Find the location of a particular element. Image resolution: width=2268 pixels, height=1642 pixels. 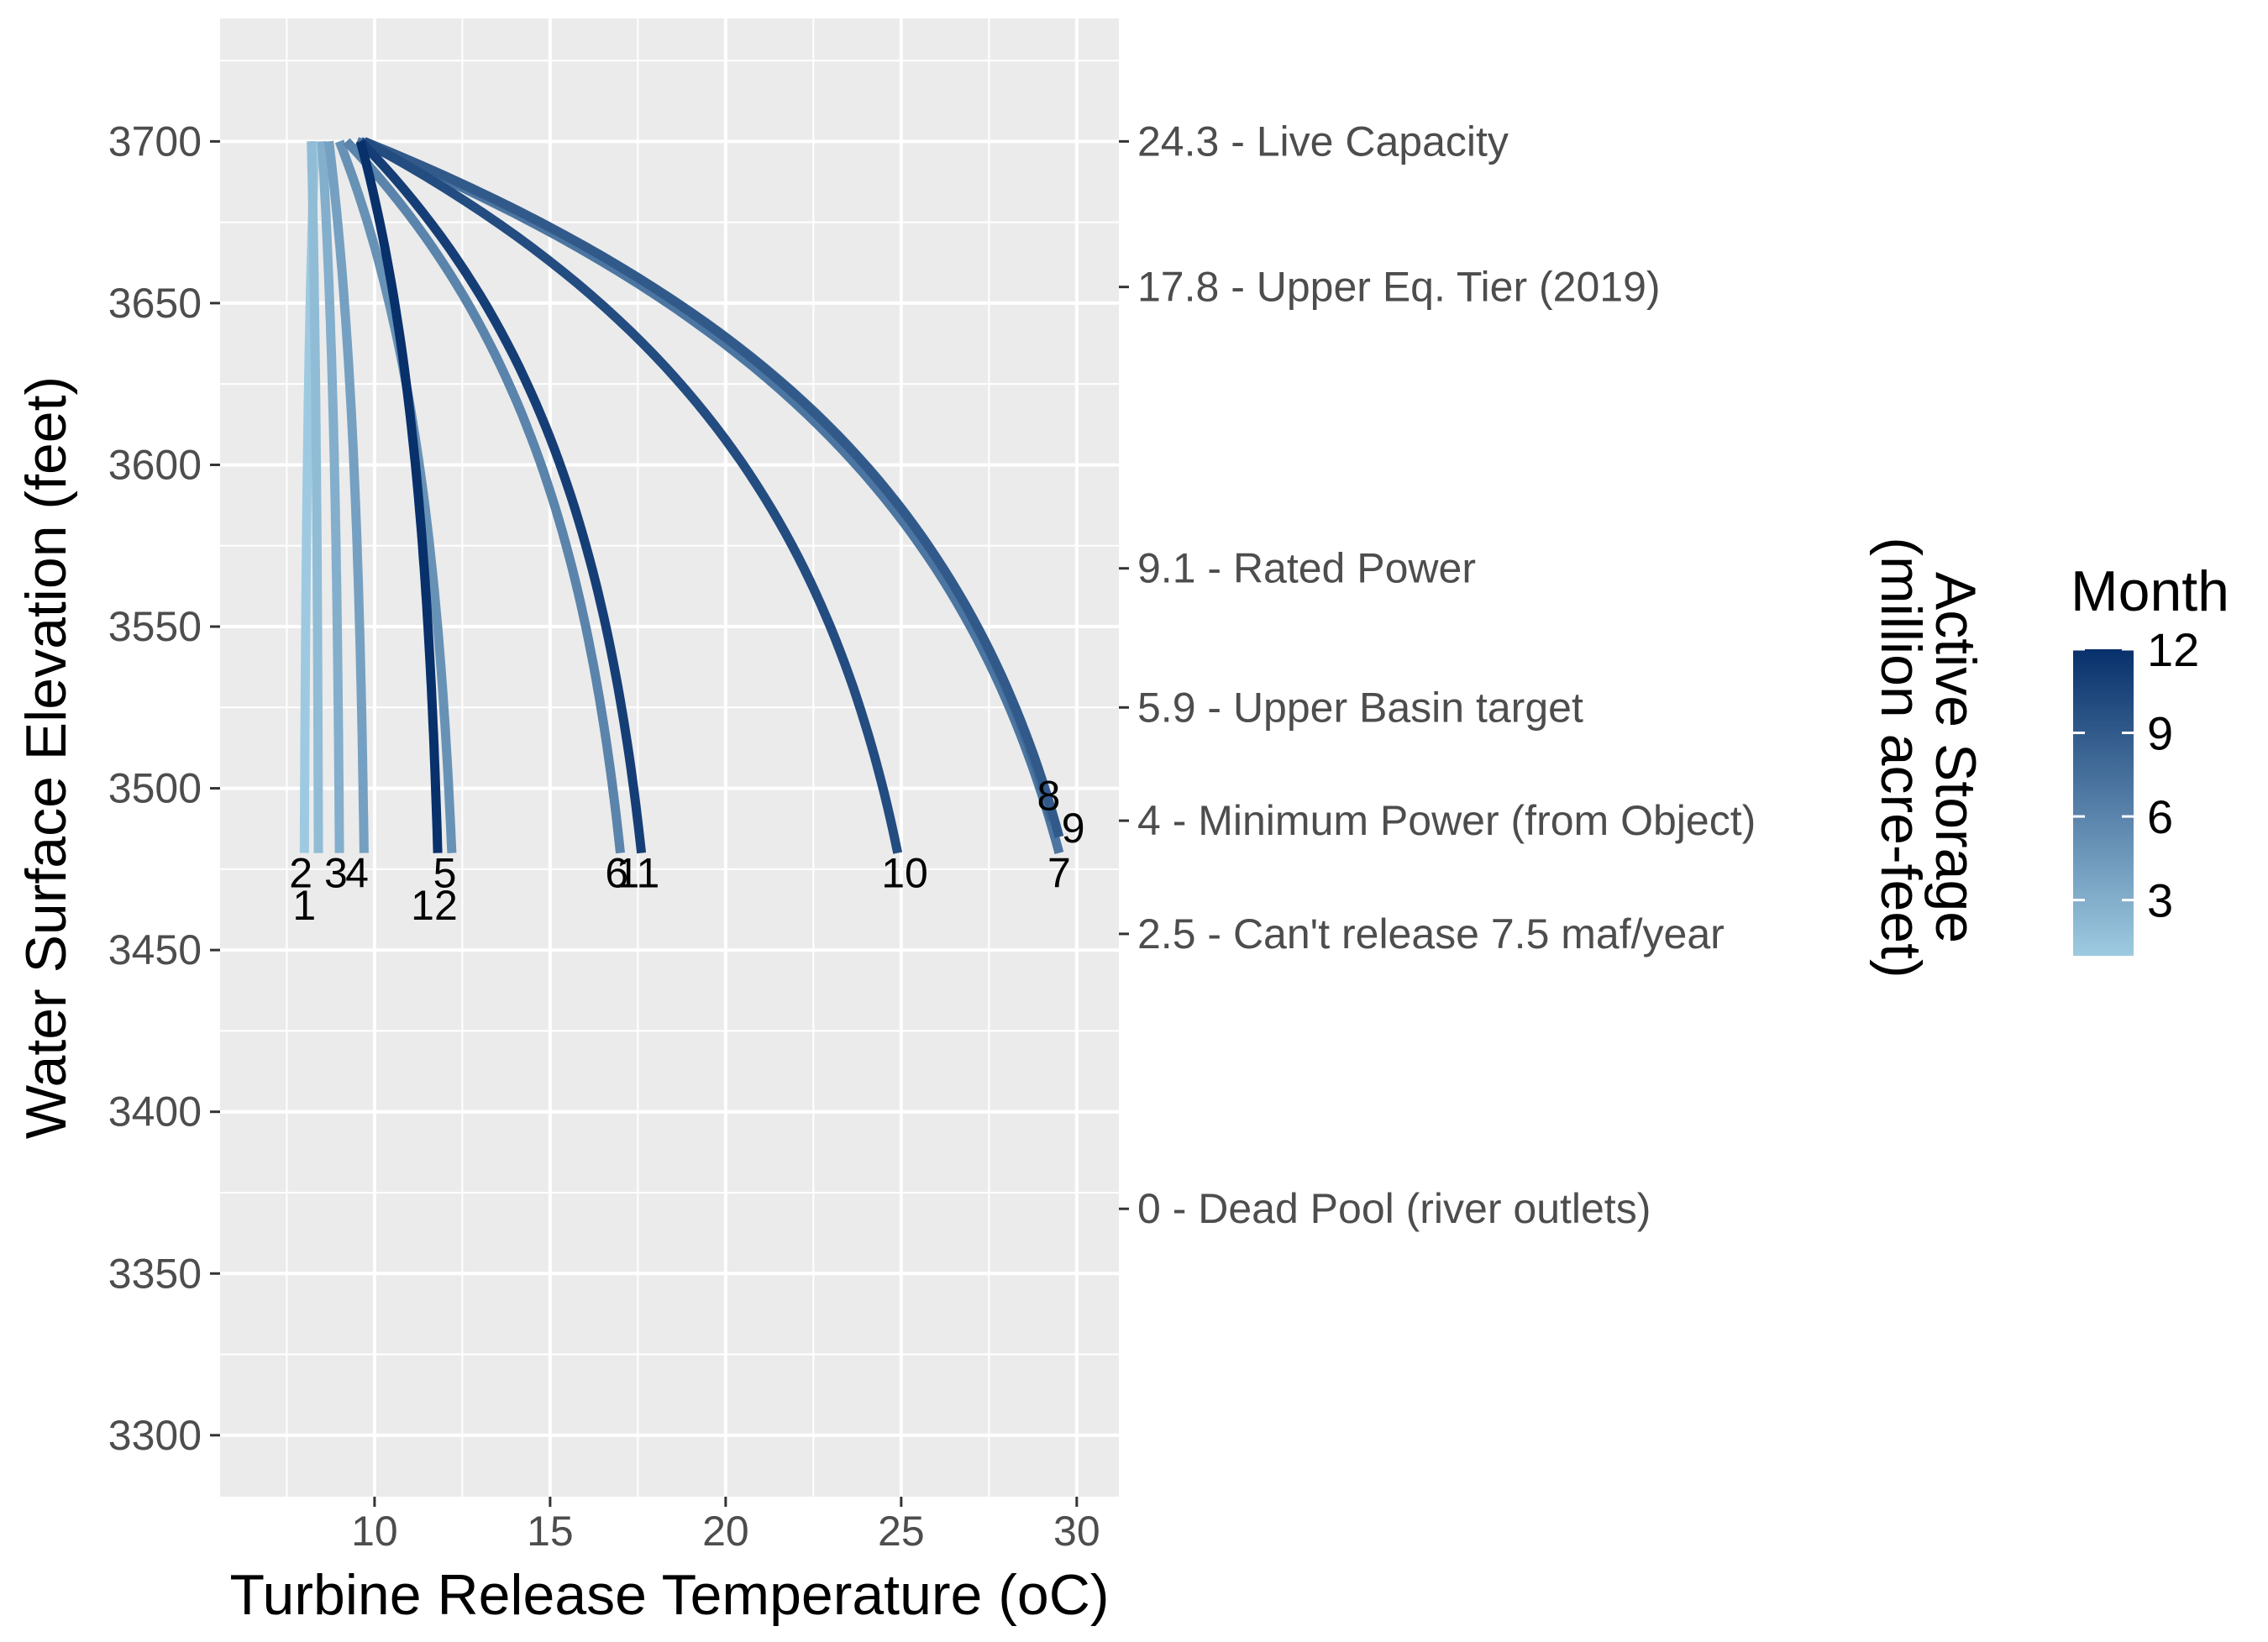

secondary-tick-label: 0 - Dead Pool (river outlets) is located at coordinates (1394, 1209).